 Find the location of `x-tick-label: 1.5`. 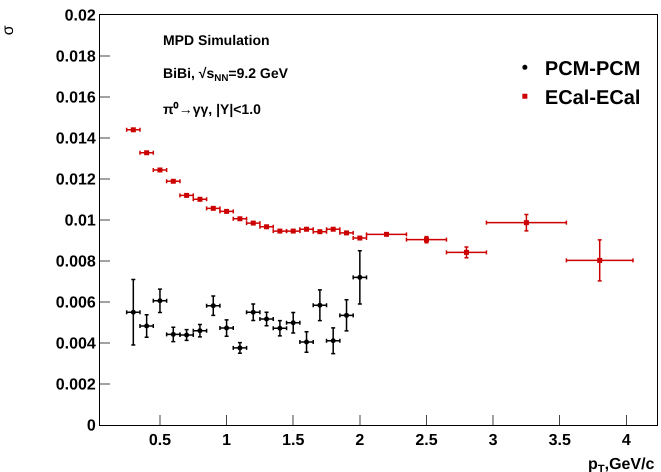

x-tick-label: 1.5 is located at coordinates (293, 441).